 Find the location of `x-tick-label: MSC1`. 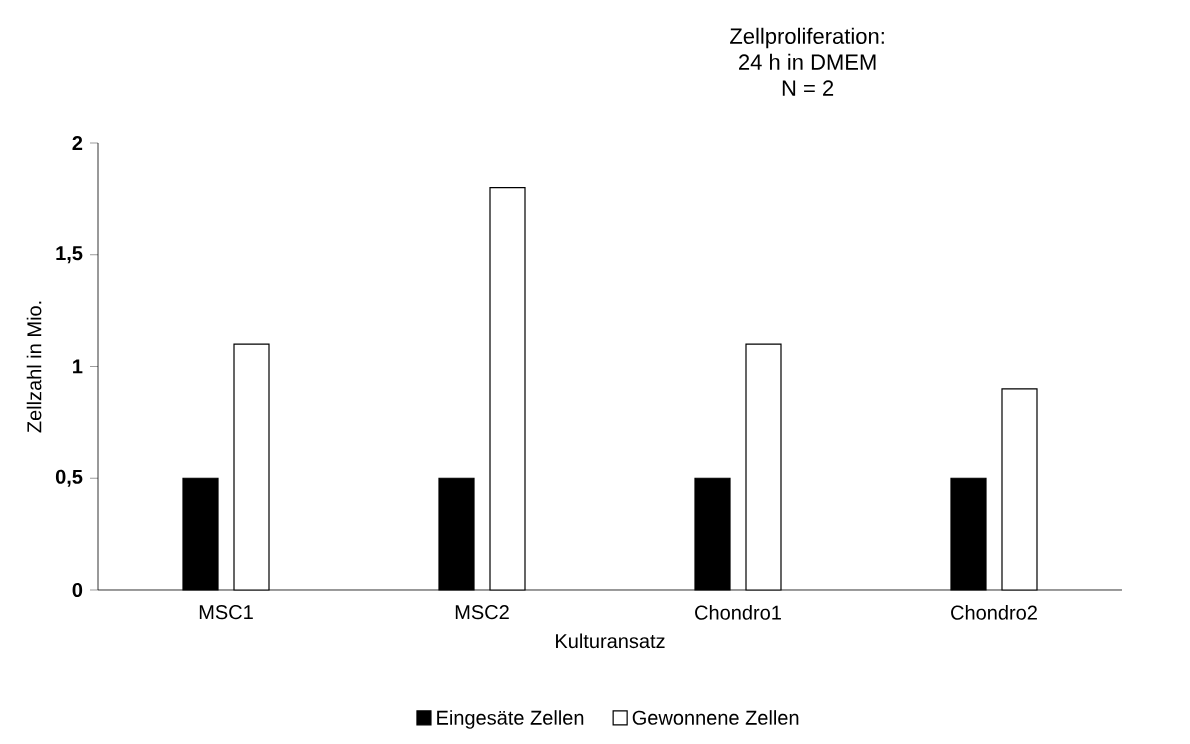

x-tick-label: MSC1 is located at coordinates (226, 612).